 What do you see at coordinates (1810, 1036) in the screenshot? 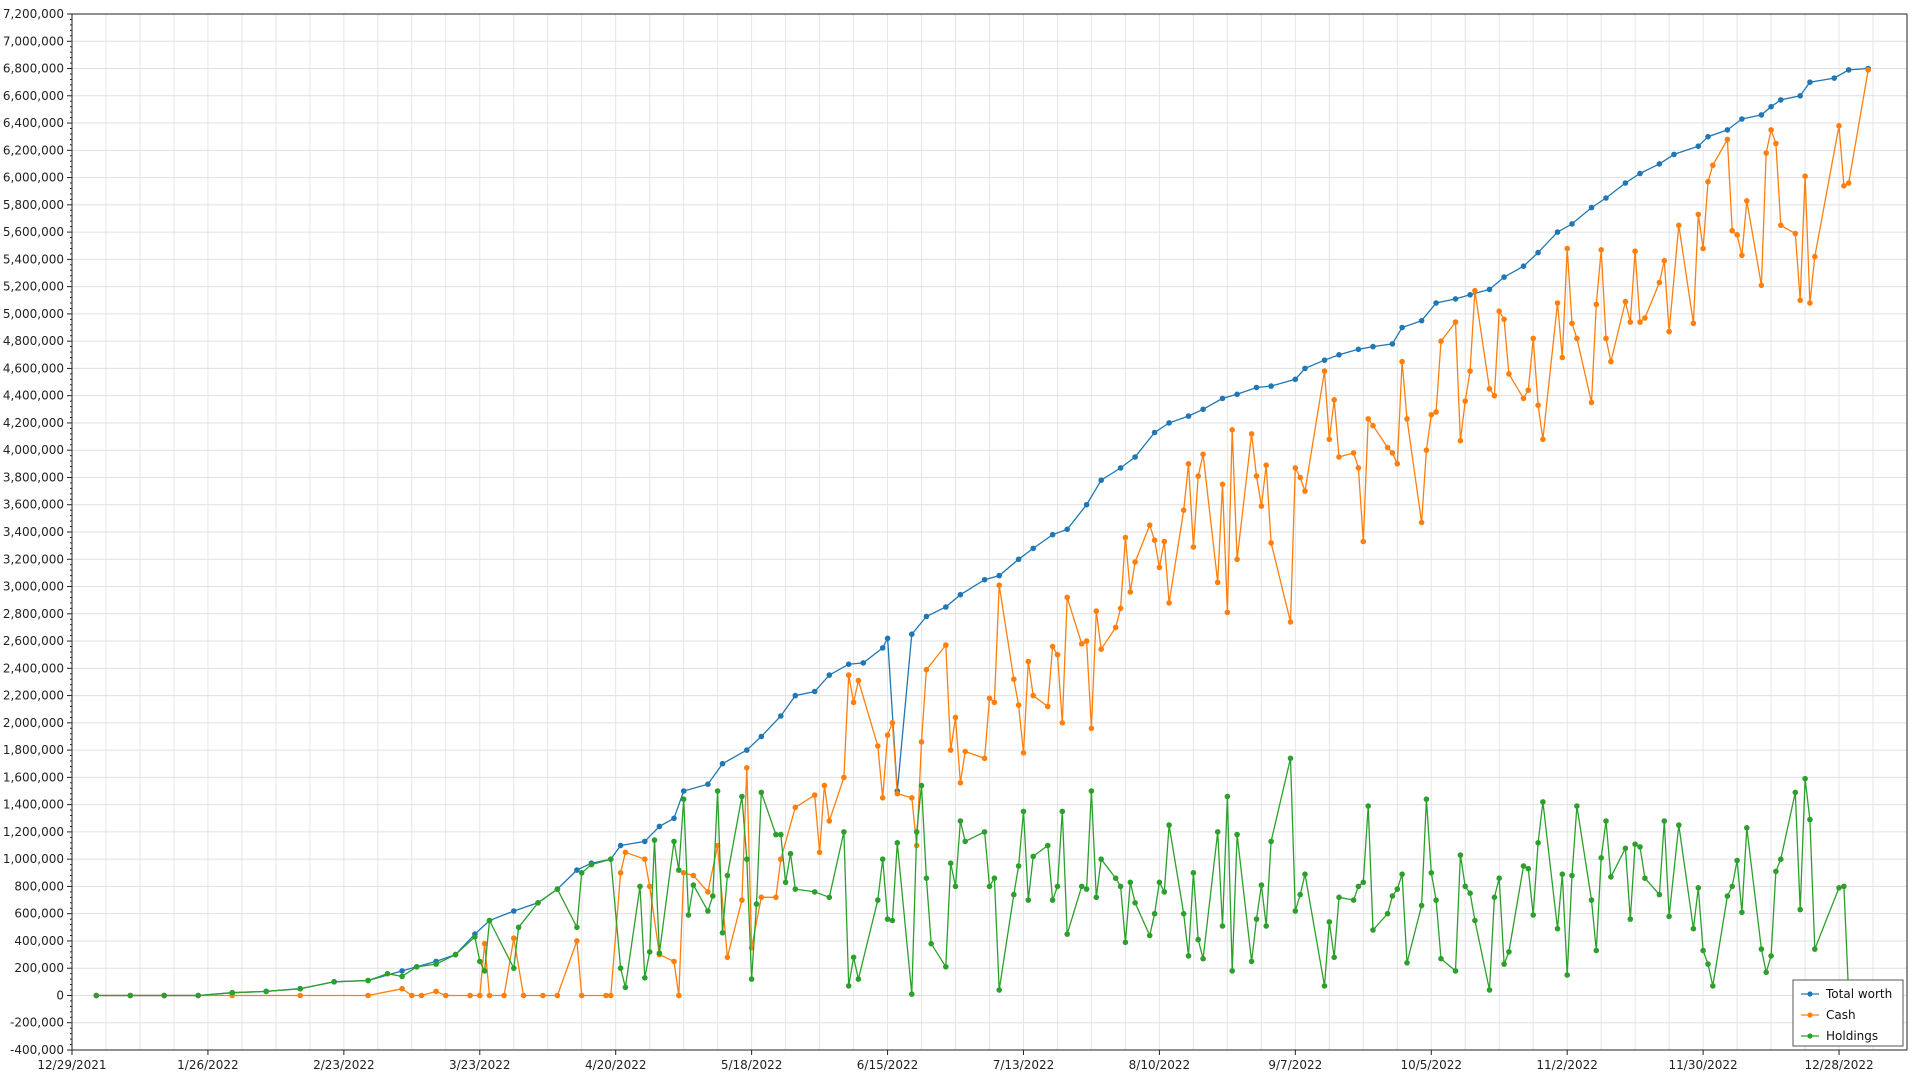
I see `legend-marker-holdings` at bounding box center [1810, 1036].